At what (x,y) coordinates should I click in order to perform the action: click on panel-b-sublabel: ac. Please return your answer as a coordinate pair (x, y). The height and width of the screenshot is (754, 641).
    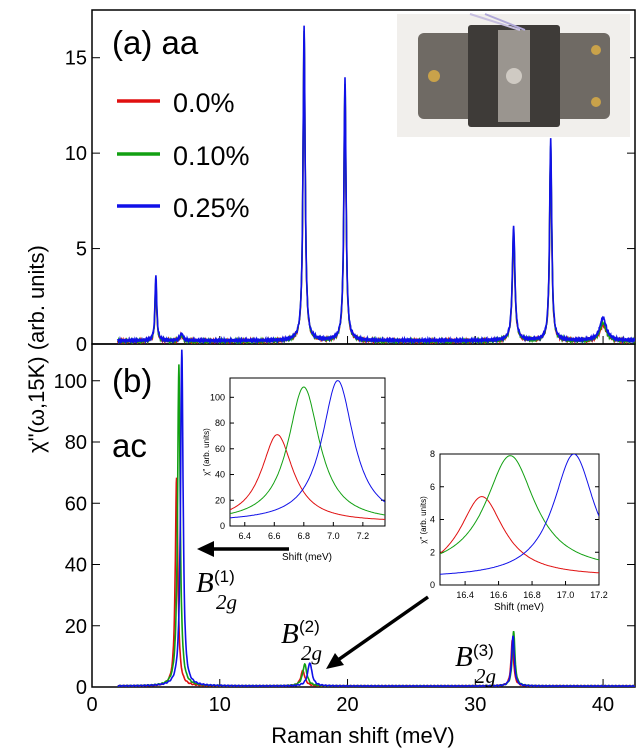
    Looking at the image, I should click on (129, 445).